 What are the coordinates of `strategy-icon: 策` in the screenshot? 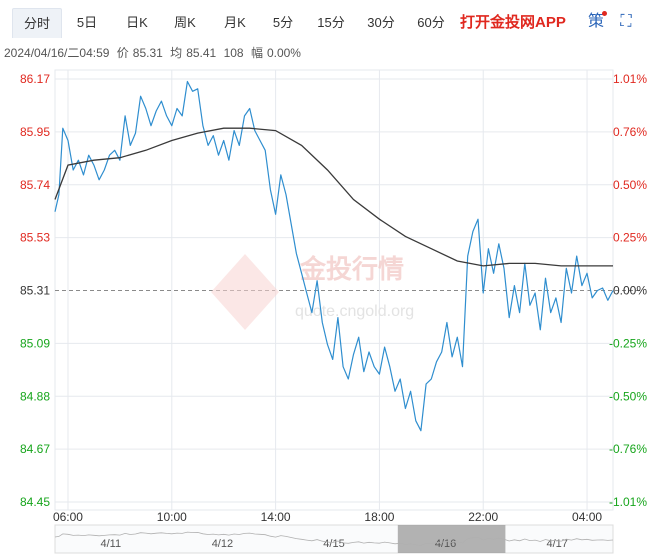 It's located at (595, 21).